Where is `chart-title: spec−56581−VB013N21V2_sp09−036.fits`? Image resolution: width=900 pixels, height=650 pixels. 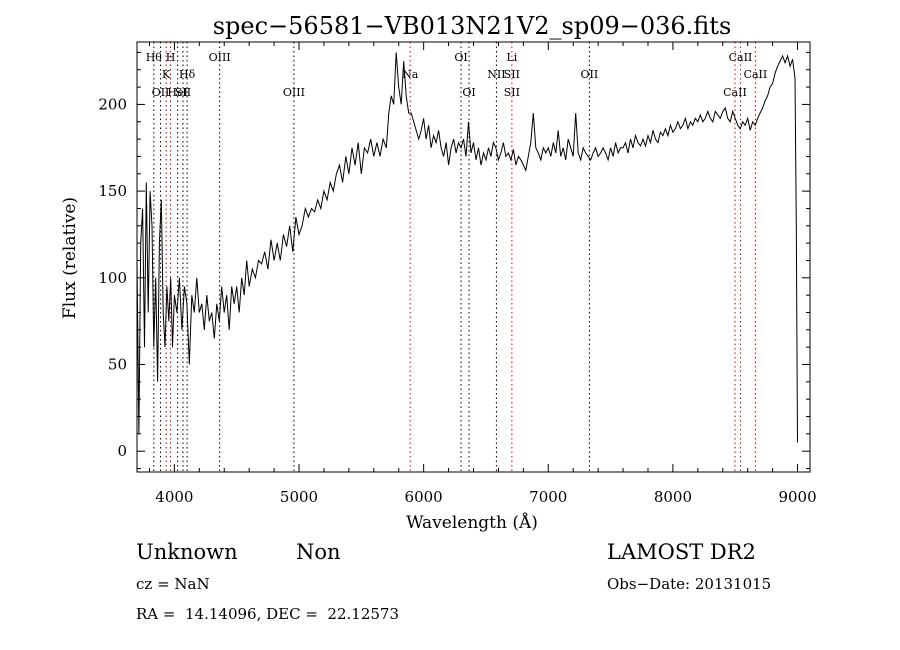
chart-title: spec−56581−VB013N21V2_sp09−036.fits is located at coordinates (472, 26).